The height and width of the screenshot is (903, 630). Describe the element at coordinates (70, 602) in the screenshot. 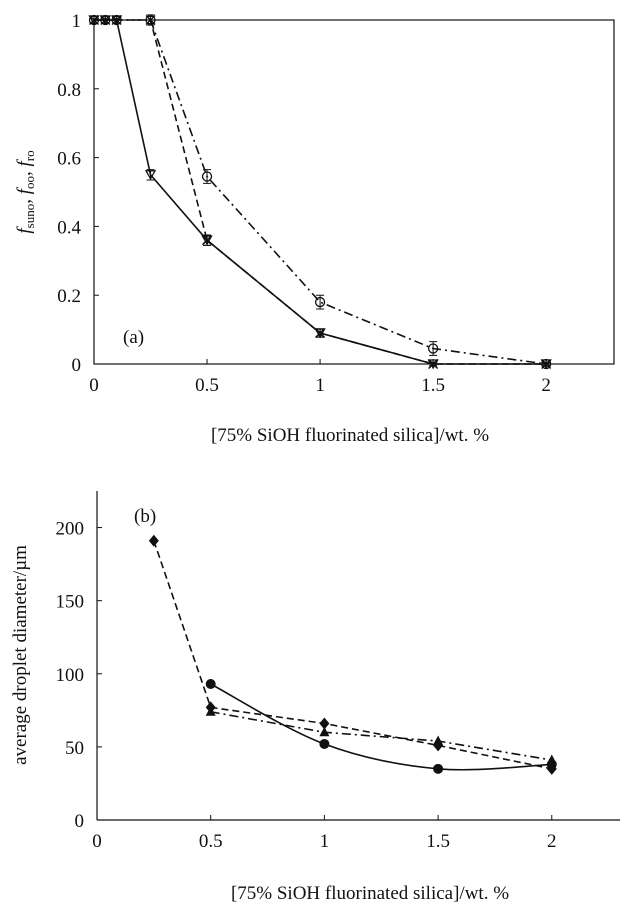

I see `y-tick-label: 150` at that location.